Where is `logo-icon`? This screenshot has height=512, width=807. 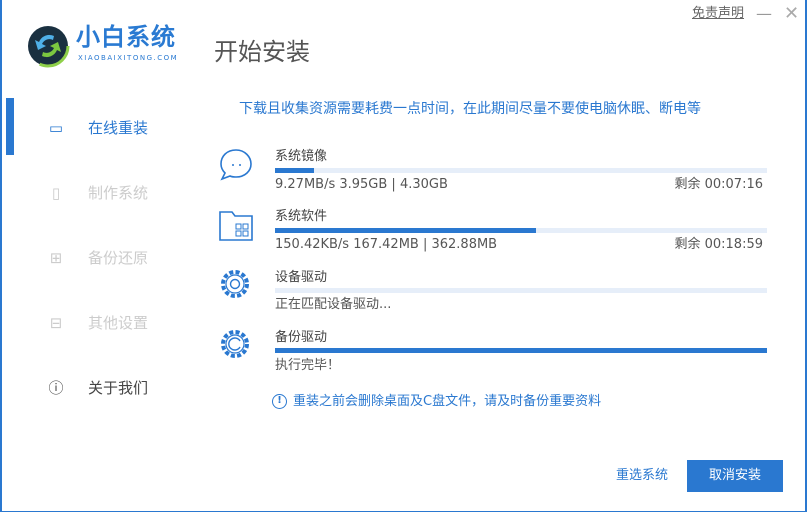 logo-icon is located at coordinates (48, 46).